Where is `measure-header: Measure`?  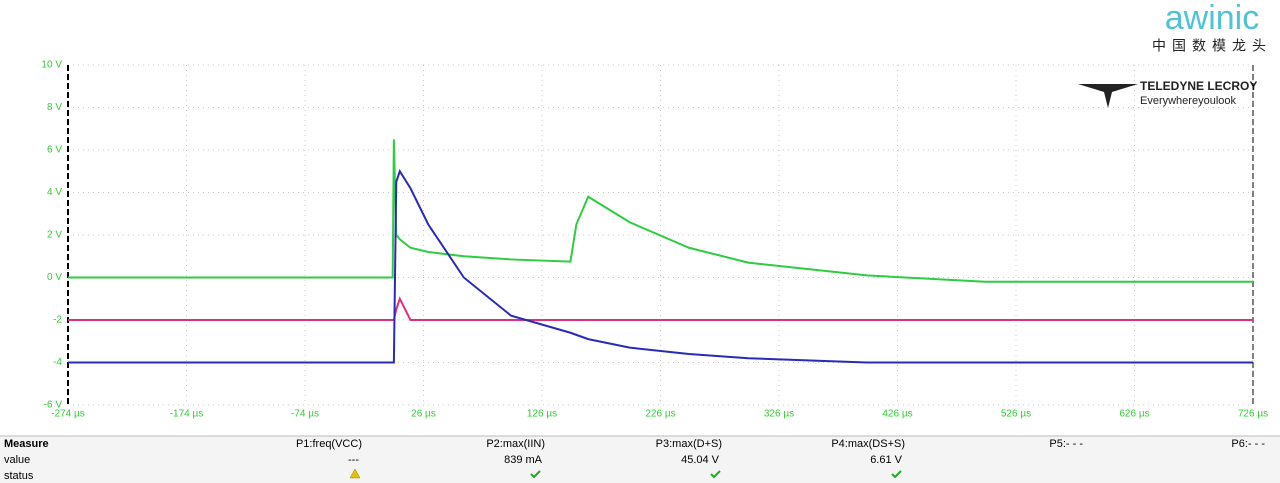 measure-header: Measure is located at coordinates (26, 444).